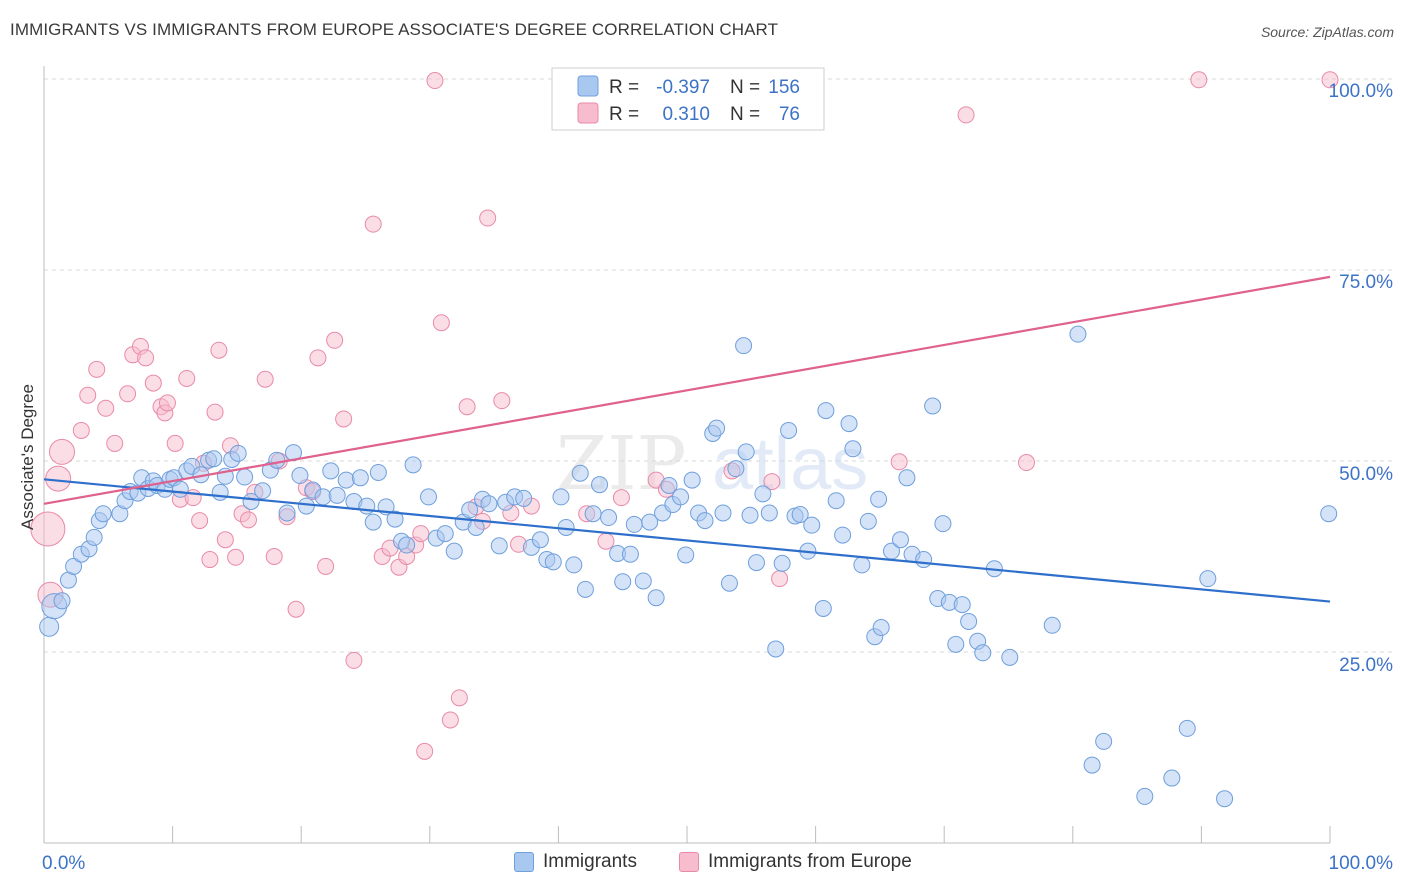 Image resolution: width=1406 pixels, height=892 pixels. Describe the element at coordinates (683, 87) in the screenshot. I see `legend-r-value: -0.397` at that location.